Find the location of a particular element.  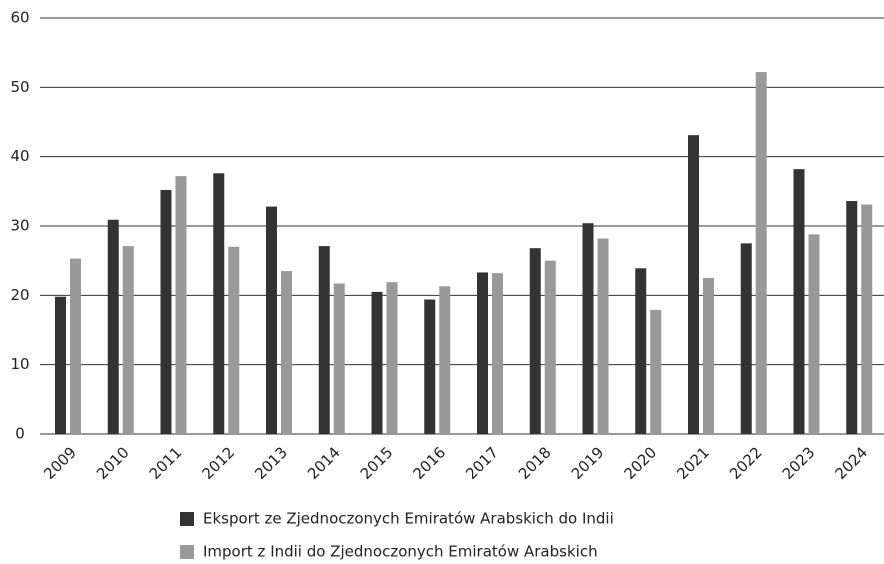

y-tick-label: 40 is located at coordinates (19, 156).